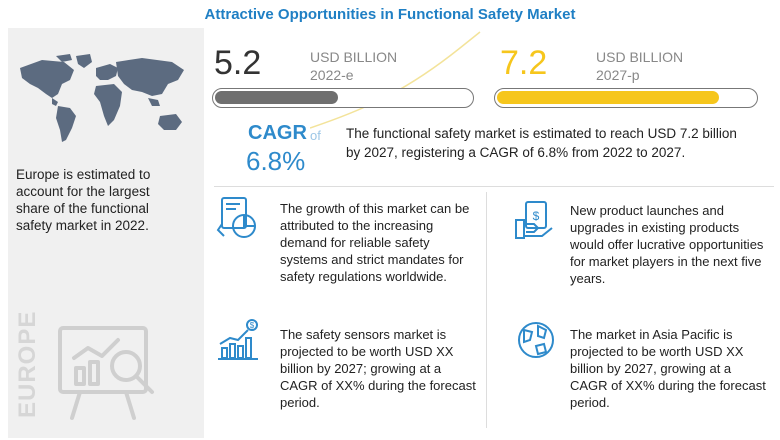 The height and width of the screenshot is (440, 780). What do you see at coordinates (332, 75) in the screenshot?
I see `year-2022: 2022-e` at bounding box center [332, 75].